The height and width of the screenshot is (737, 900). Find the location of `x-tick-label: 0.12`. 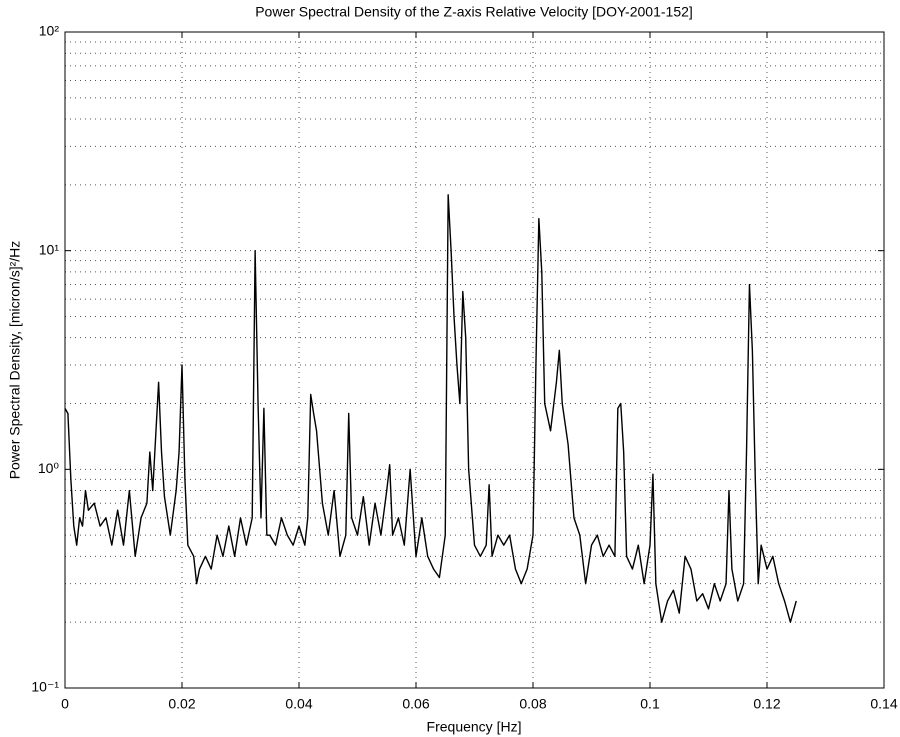

x-tick-label: 0.12 is located at coordinates (766, 704).